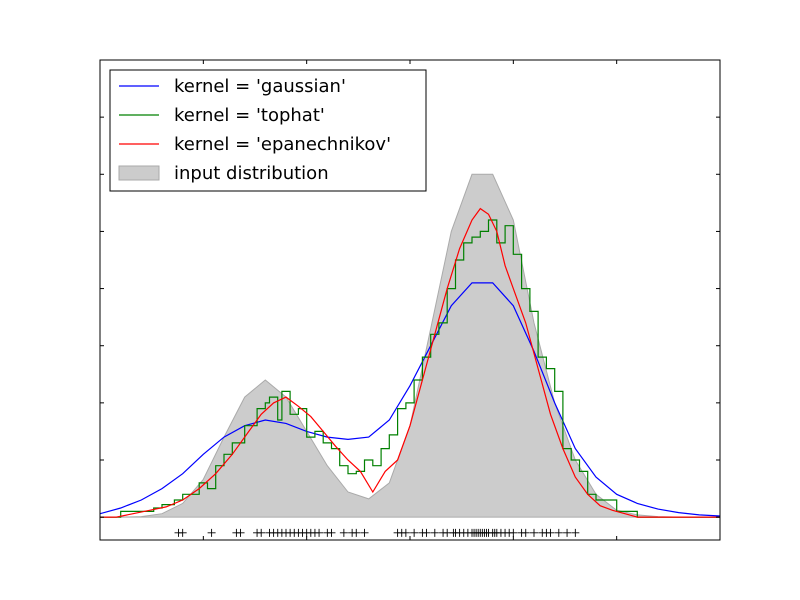 The height and width of the screenshot is (600, 800). Describe the element at coordinates (251, 173) in the screenshot. I see `legend-label-input-distribution: input distribution` at that location.